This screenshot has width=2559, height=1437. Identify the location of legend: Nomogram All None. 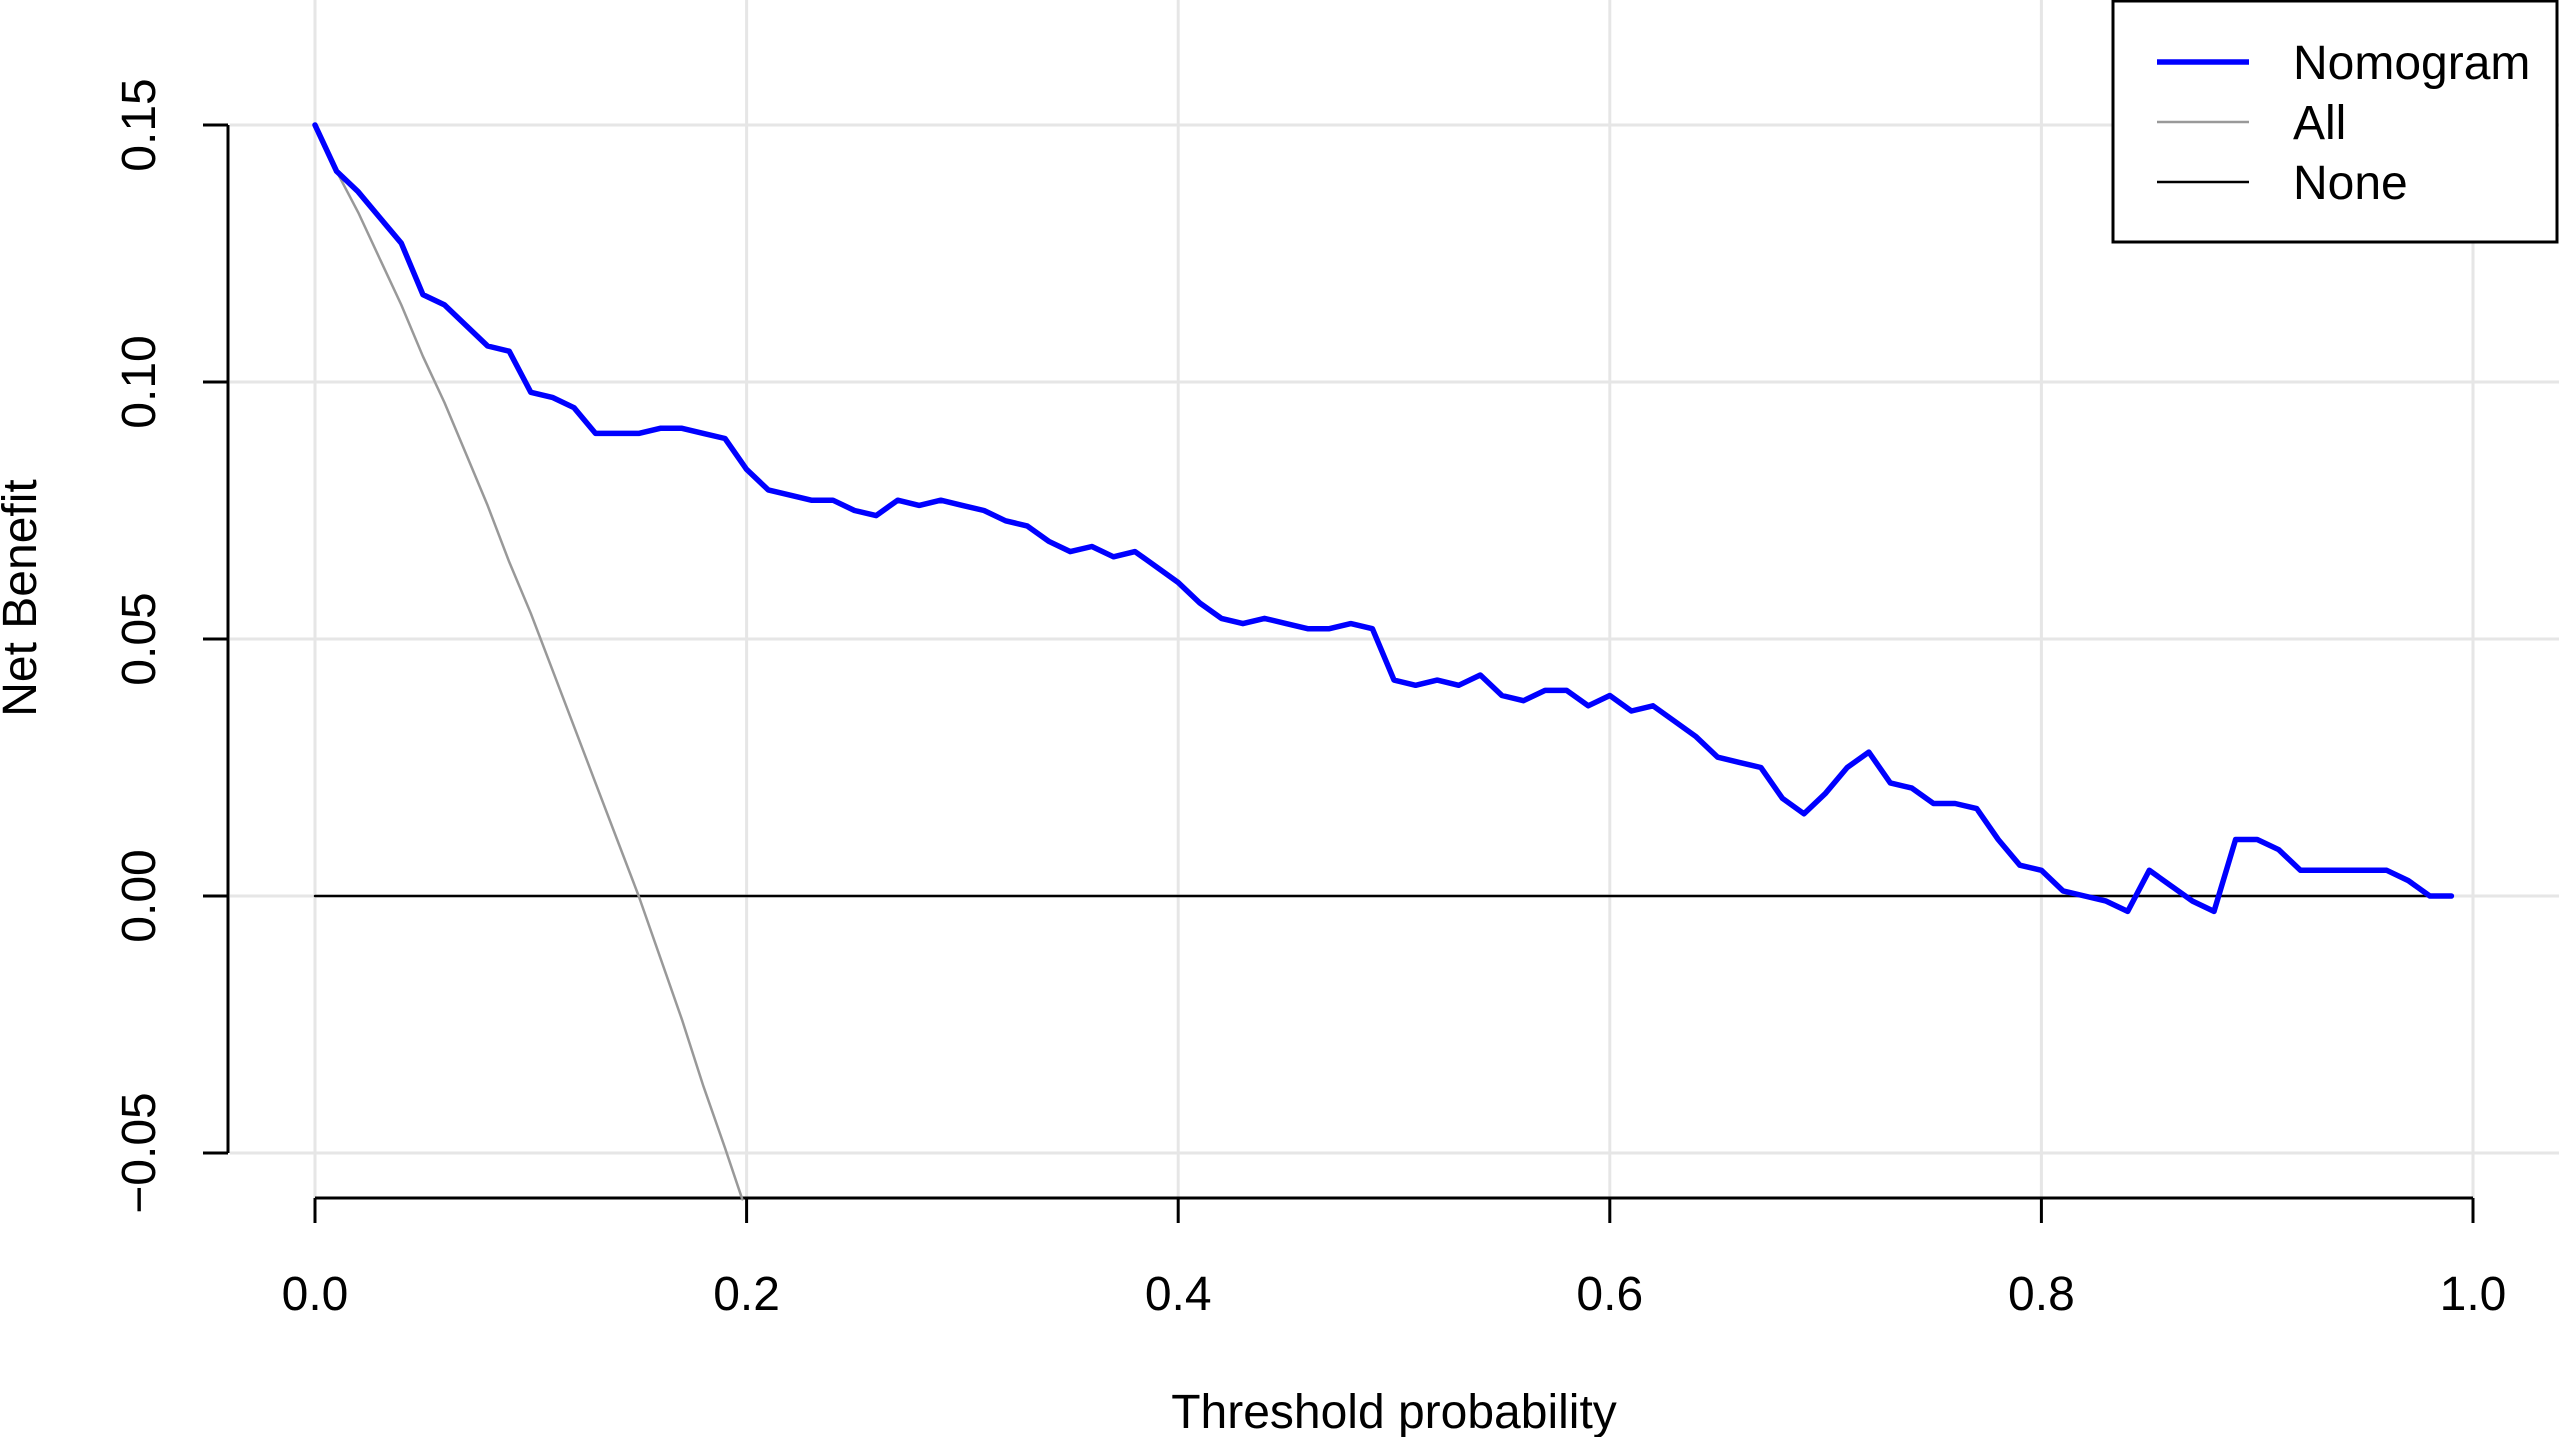
(2335, 122).